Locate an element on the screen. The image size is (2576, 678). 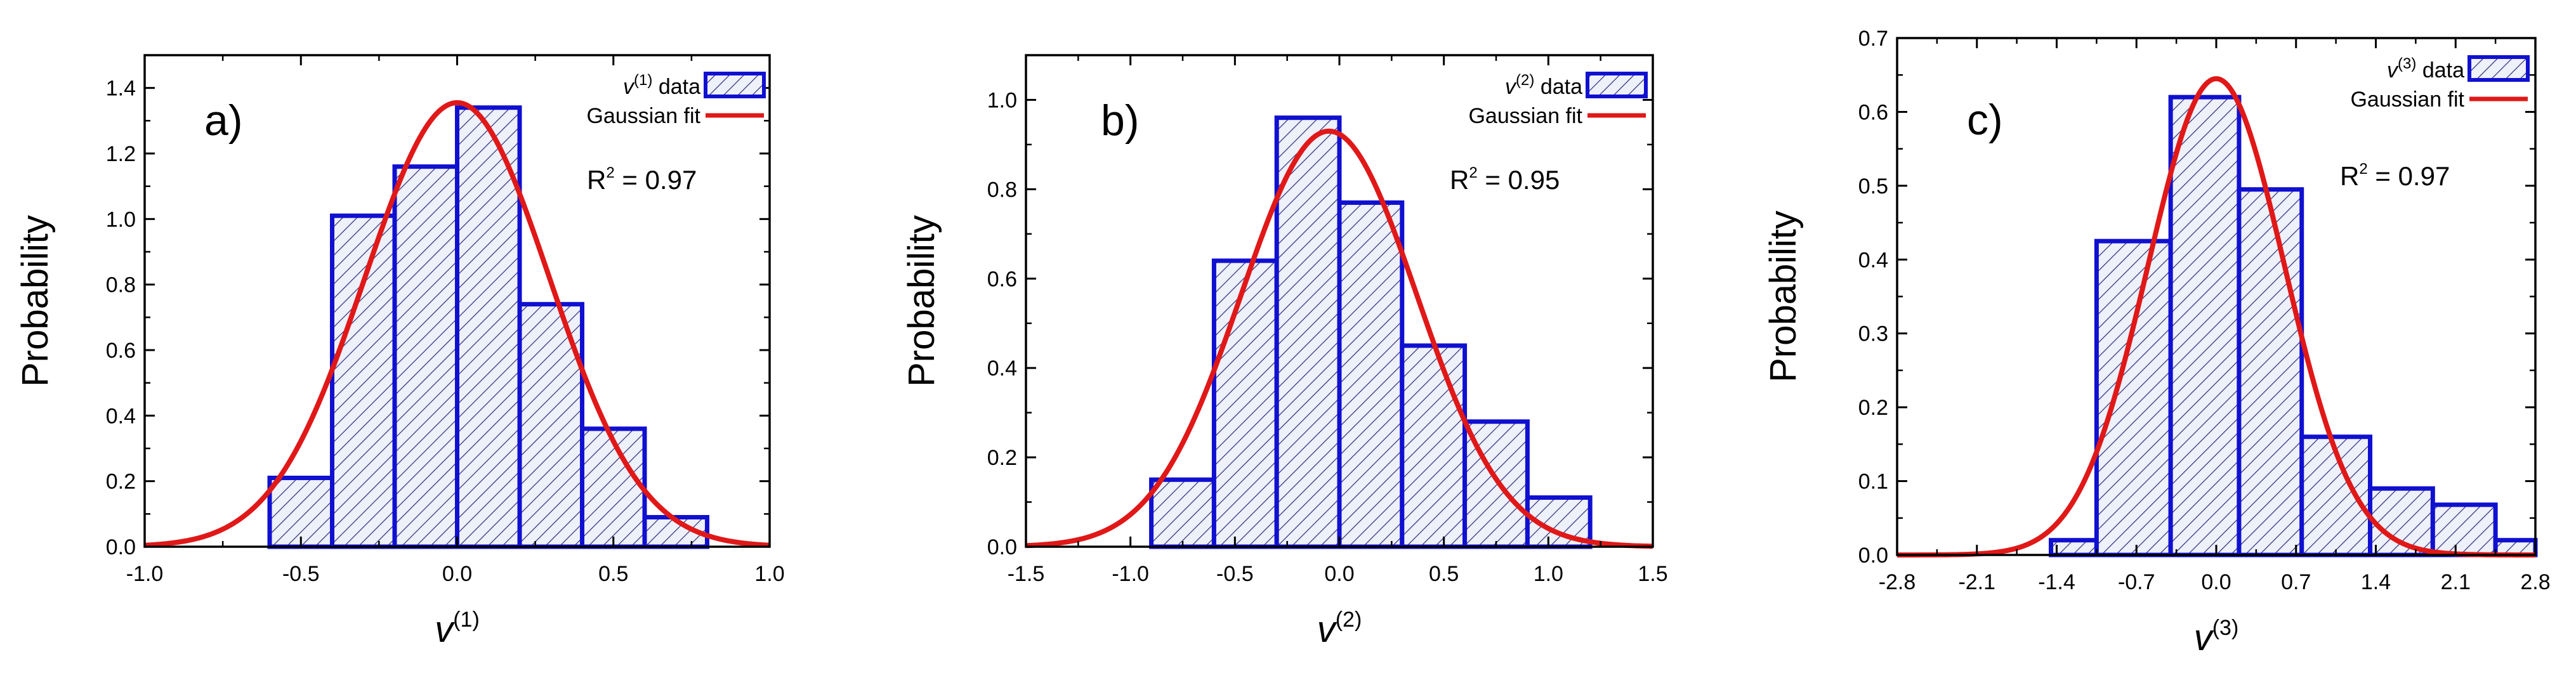
x-tick-label: 1.4 is located at coordinates (2376, 582).